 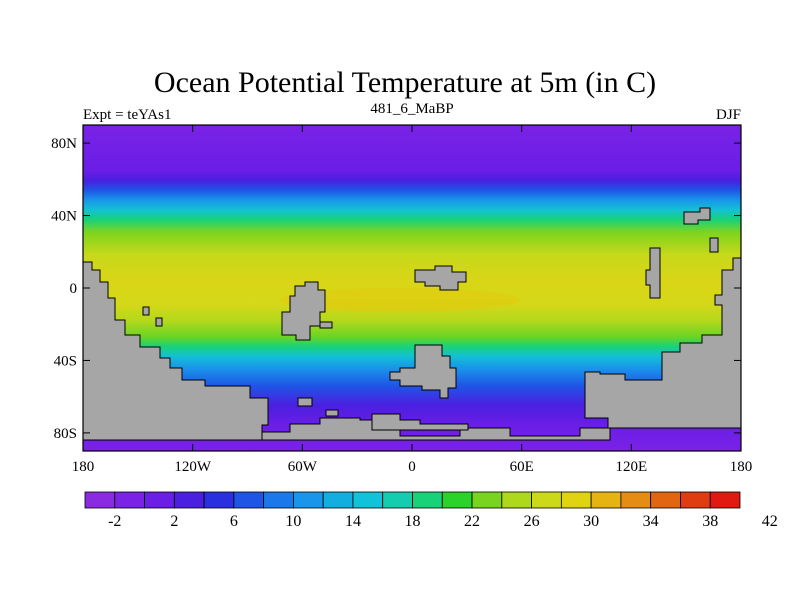 I want to click on lon-tick-label: 60E, so click(x=522, y=467).